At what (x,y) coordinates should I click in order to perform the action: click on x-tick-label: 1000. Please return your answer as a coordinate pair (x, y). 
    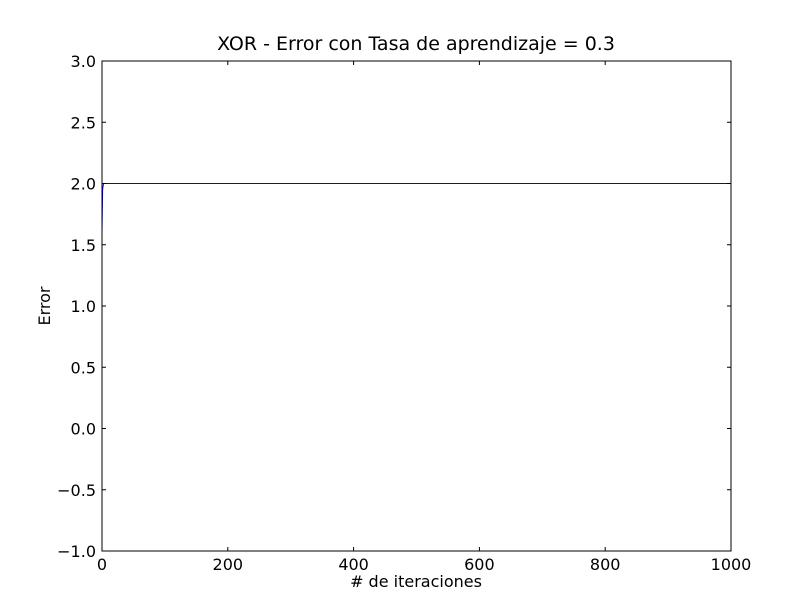
    Looking at the image, I should click on (731, 564).